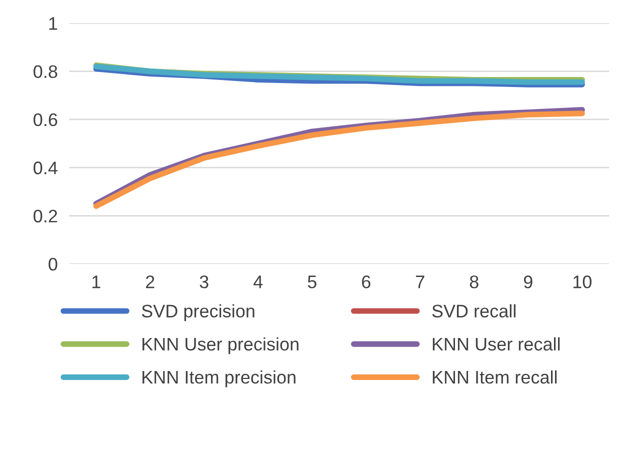 The image size is (628, 463). Describe the element at coordinates (220, 345) in the screenshot. I see `legend-label: KNN User precision` at that location.